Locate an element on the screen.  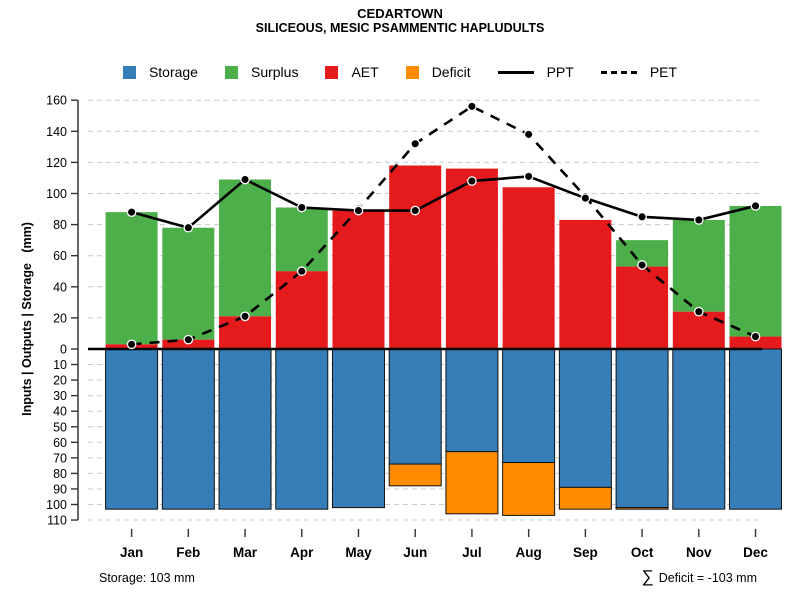
x-tick-label-sep: Sep is located at coordinates (585, 552).